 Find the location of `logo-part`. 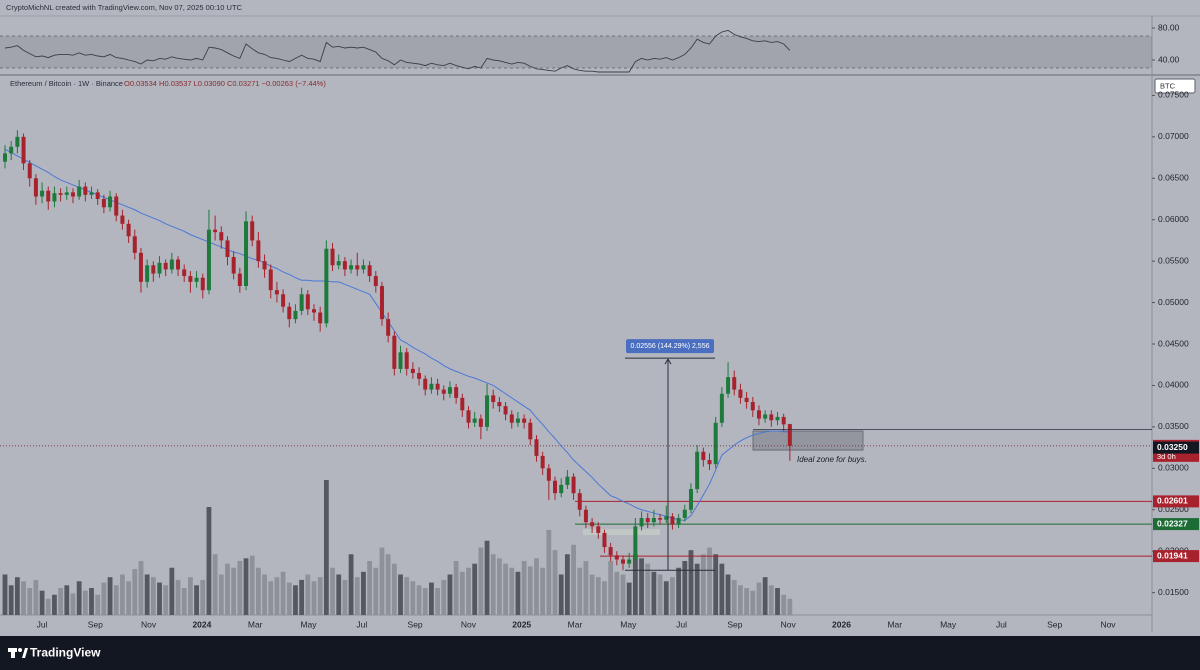

logo-part is located at coordinates (25, 653).